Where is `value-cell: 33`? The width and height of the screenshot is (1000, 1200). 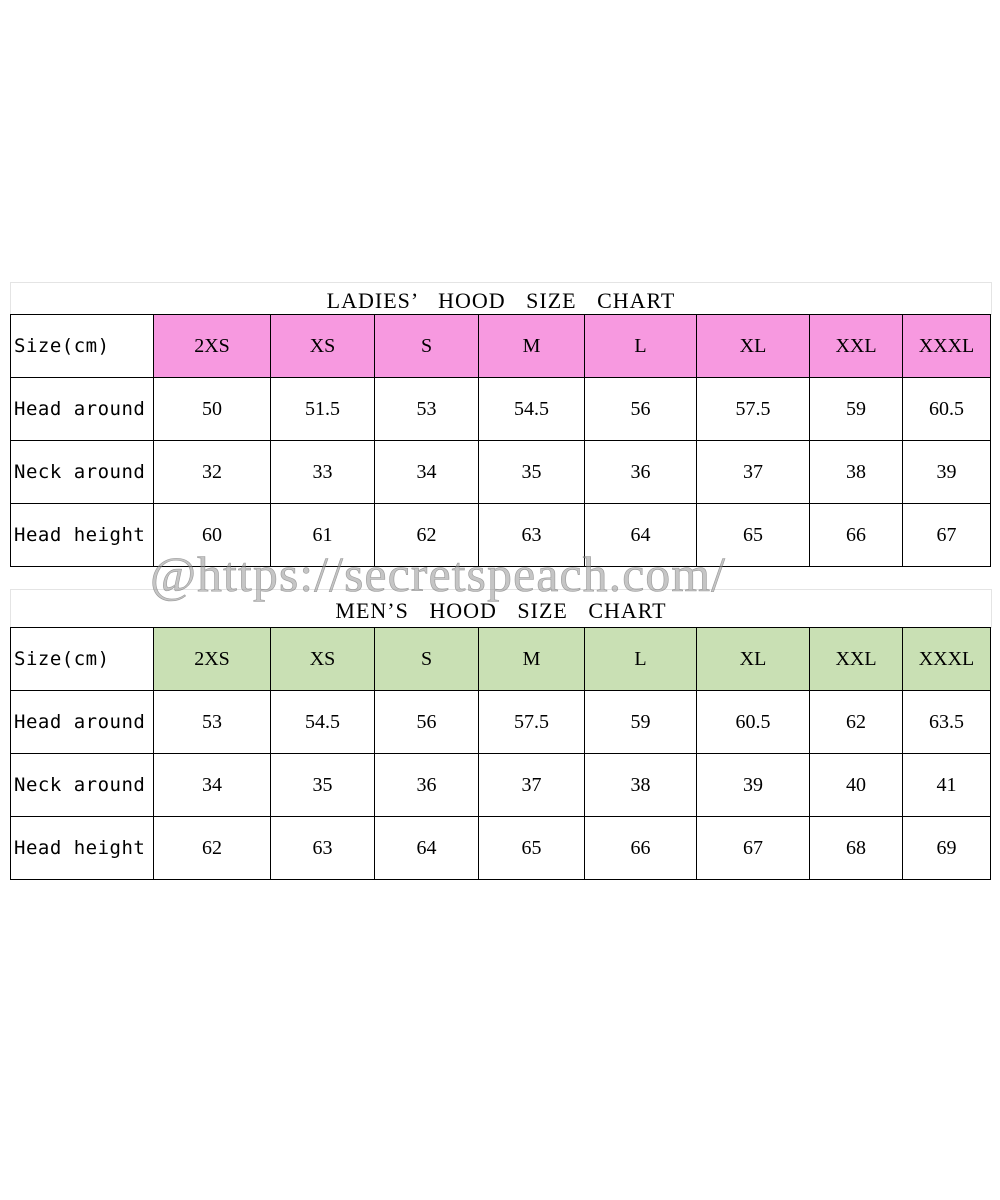
value-cell: 33 is located at coordinates (322, 472).